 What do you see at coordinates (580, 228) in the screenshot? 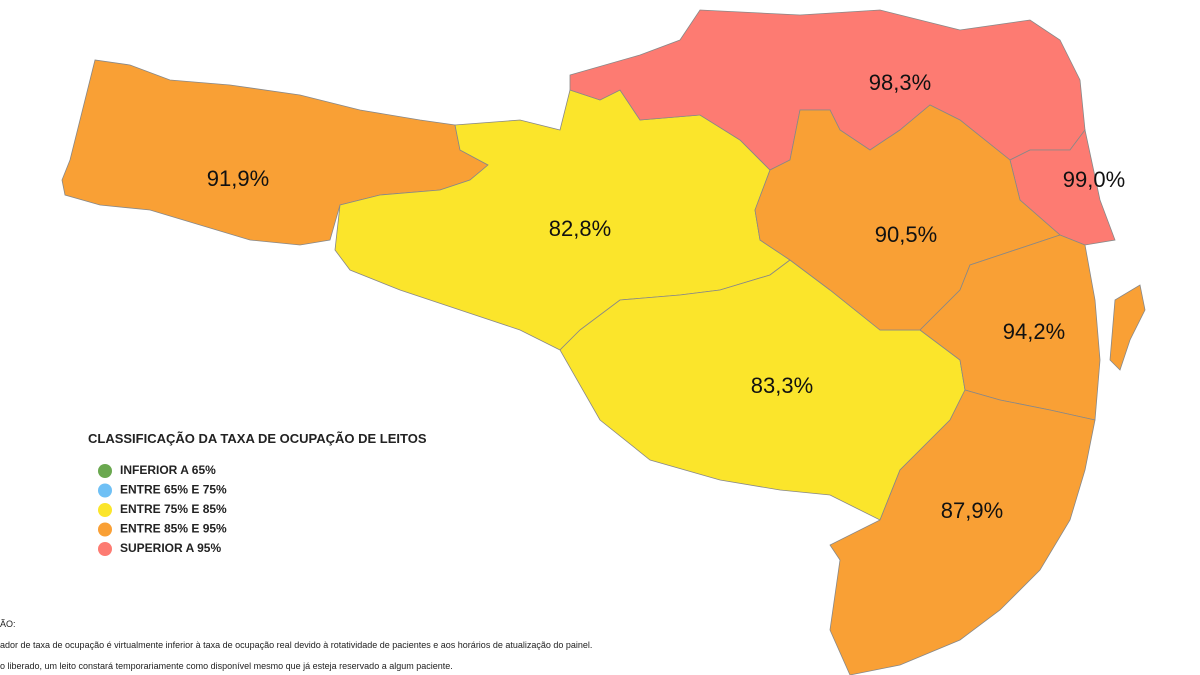
I see `region-label: 82,8%` at bounding box center [580, 228].